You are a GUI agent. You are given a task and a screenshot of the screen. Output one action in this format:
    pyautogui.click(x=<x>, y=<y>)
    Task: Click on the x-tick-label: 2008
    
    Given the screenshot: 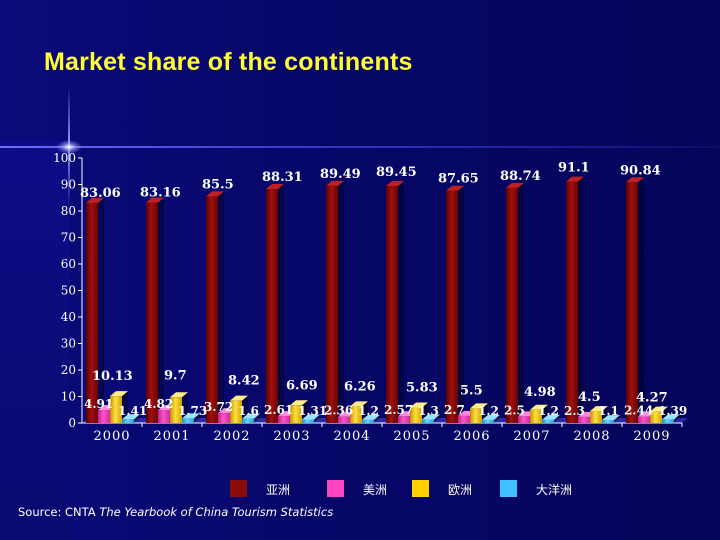 What is the action you would take?
    pyautogui.click(x=591, y=436)
    